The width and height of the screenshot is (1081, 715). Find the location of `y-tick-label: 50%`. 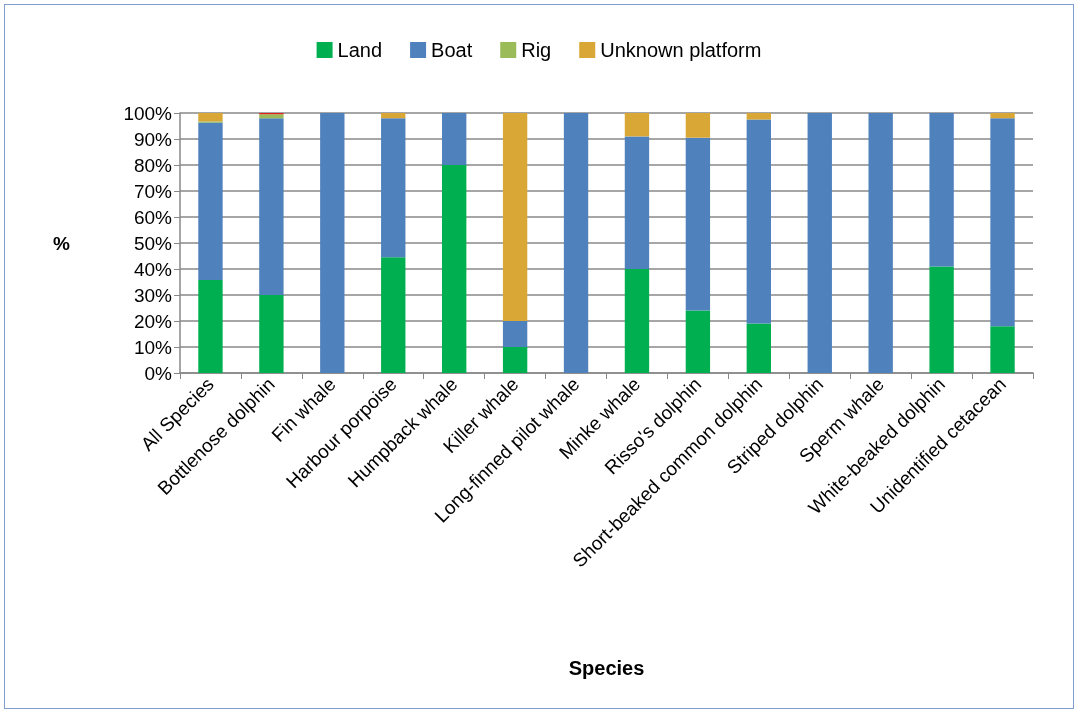

y-tick-label: 50% is located at coordinates (153, 243).